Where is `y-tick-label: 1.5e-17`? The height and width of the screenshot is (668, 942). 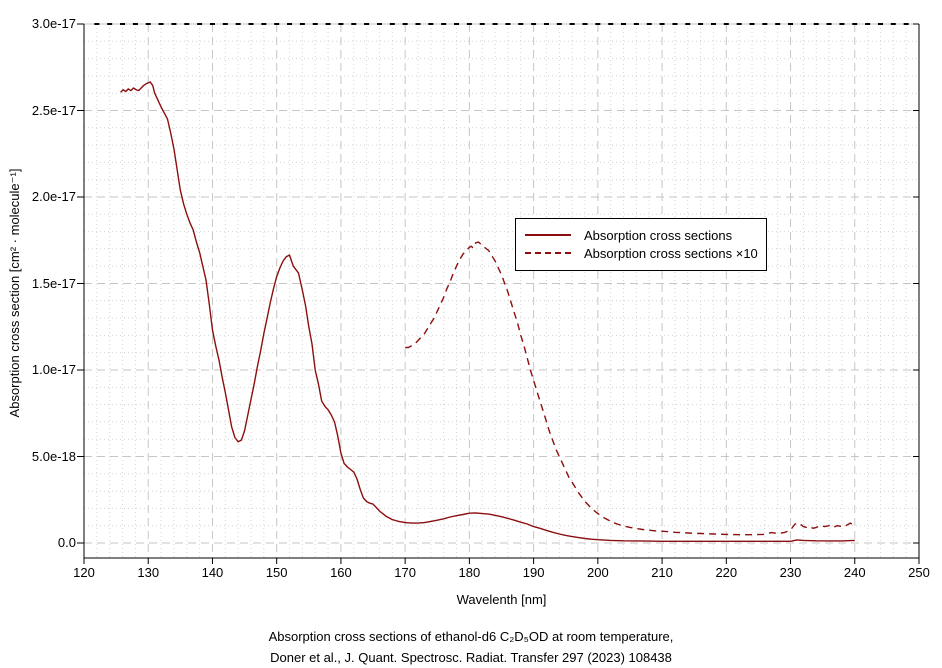
y-tick-label: 1.5e-17 is located at coordinates (53, 283).